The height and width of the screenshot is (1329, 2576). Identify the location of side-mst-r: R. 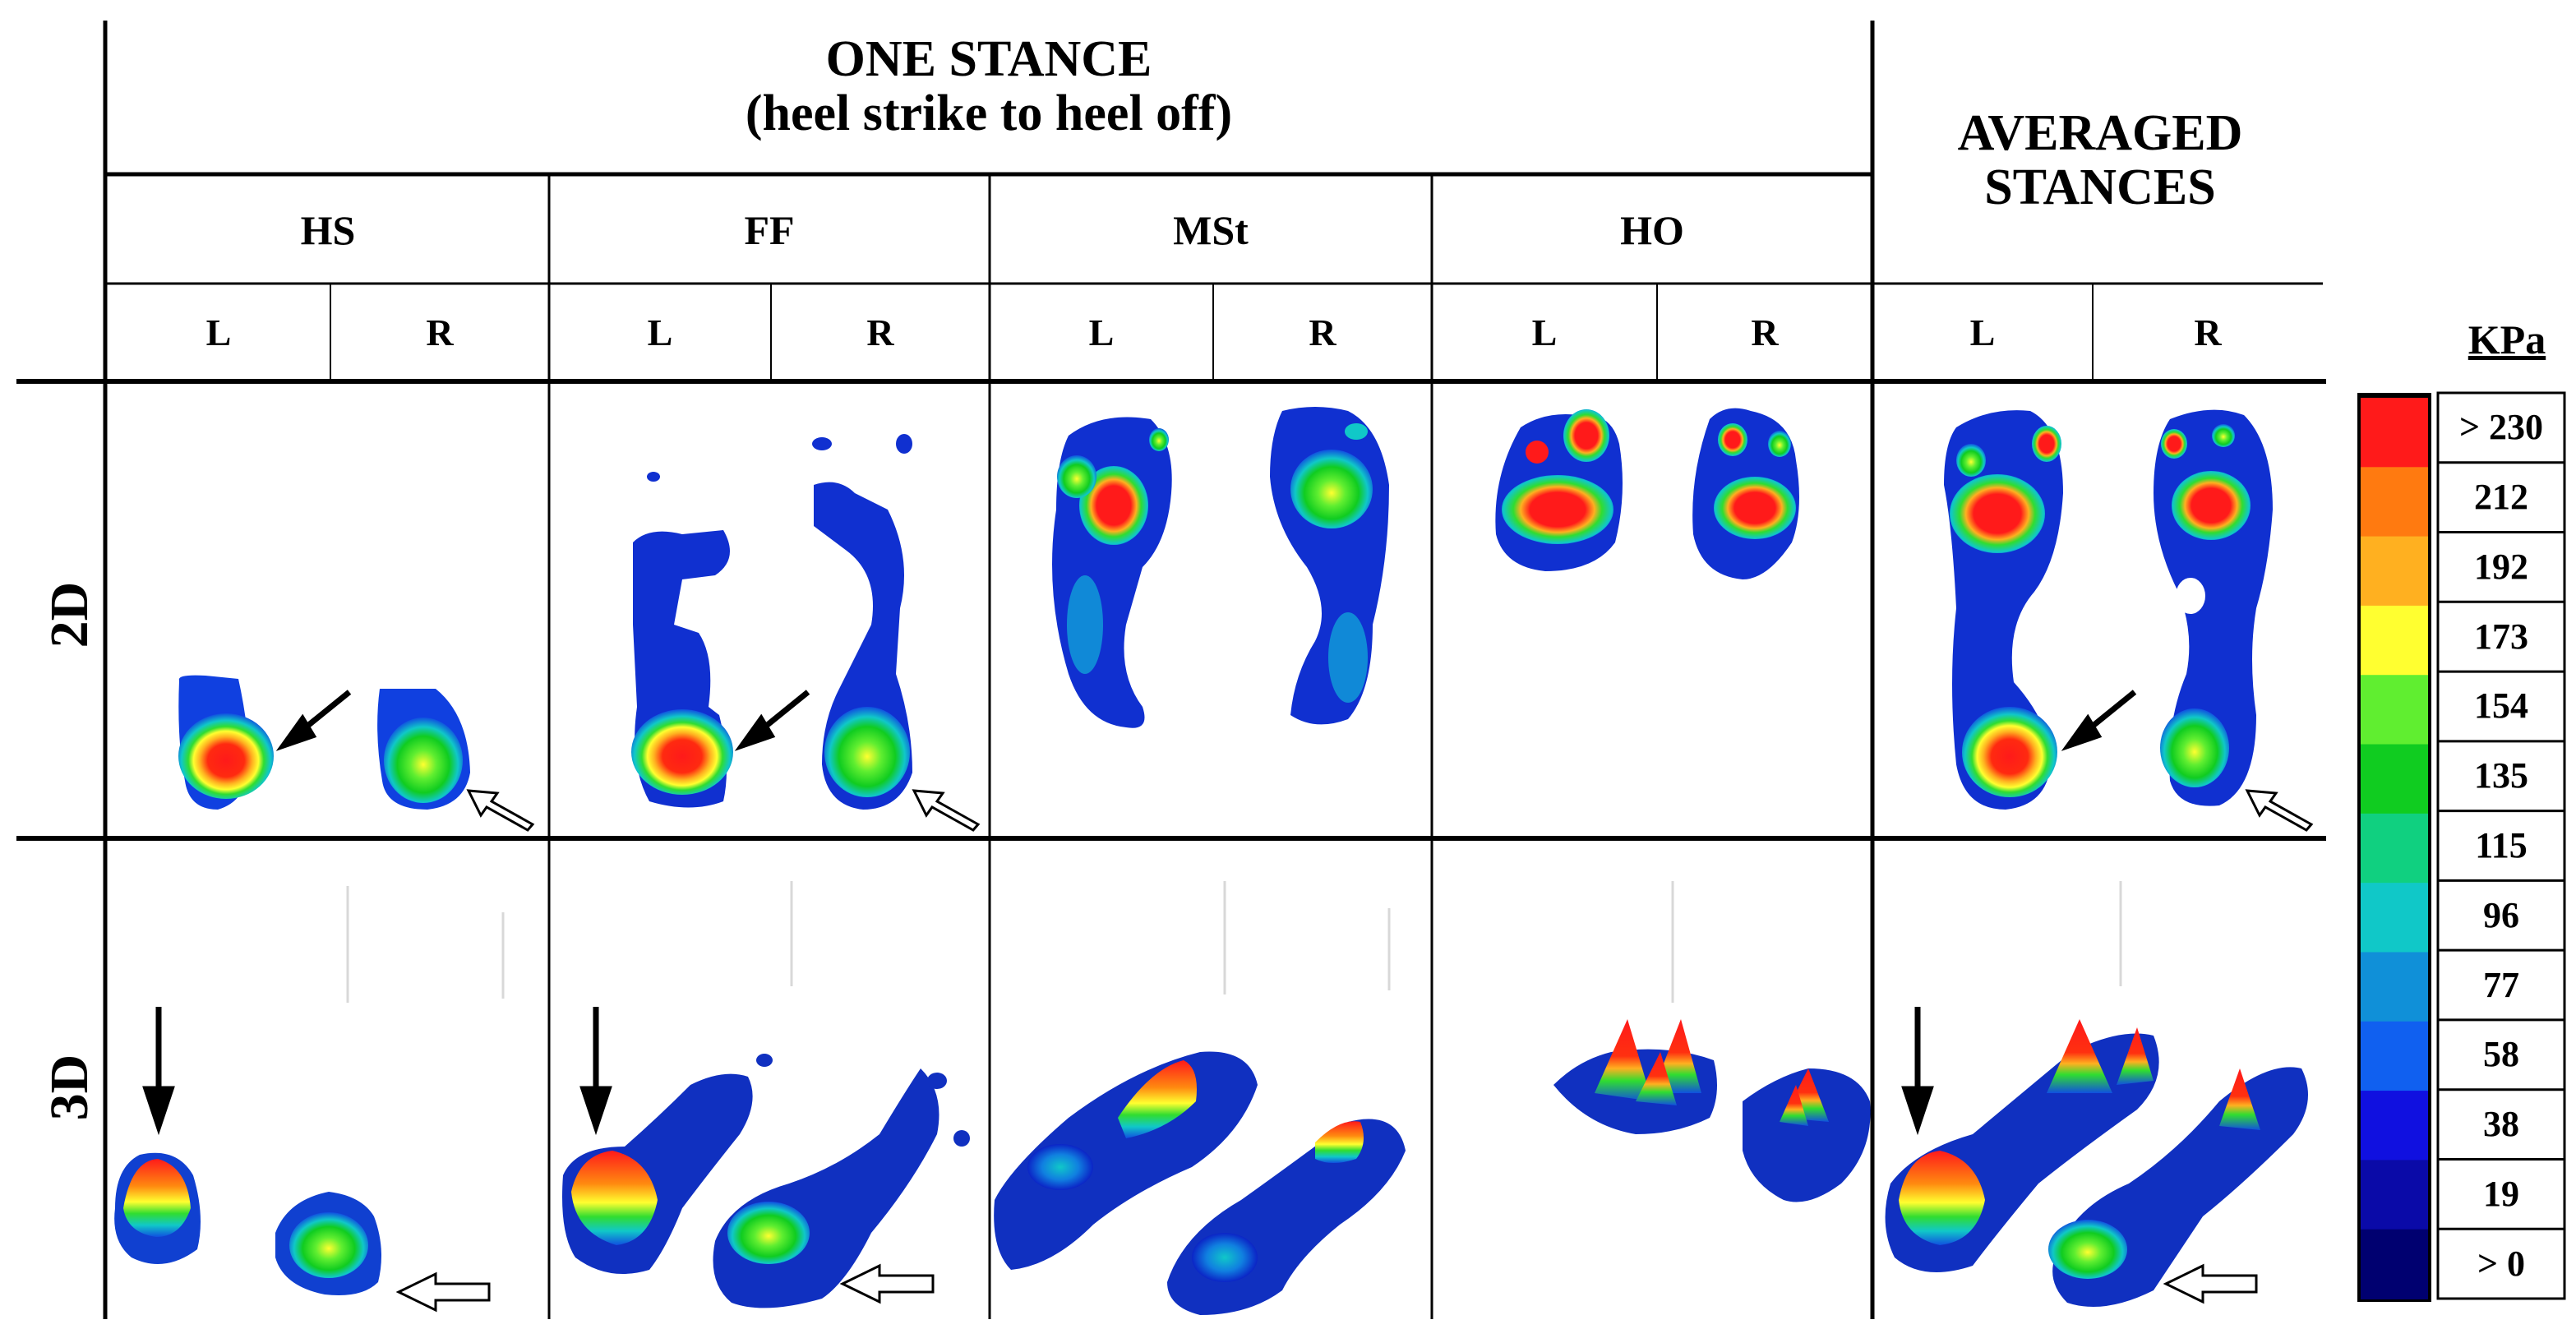
(1323, 332).